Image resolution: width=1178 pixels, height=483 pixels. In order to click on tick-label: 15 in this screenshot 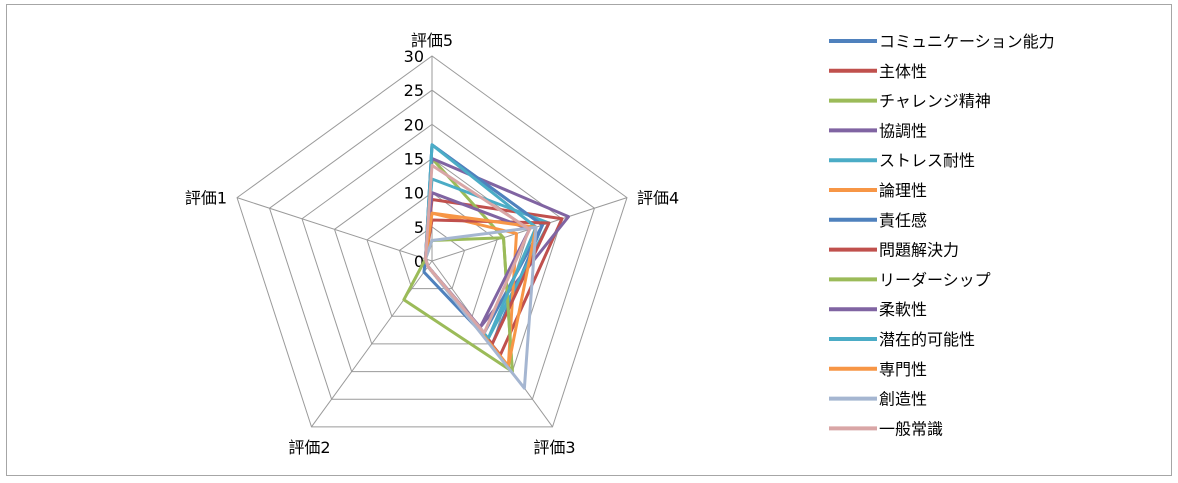, I will do `click(414, 159)`.